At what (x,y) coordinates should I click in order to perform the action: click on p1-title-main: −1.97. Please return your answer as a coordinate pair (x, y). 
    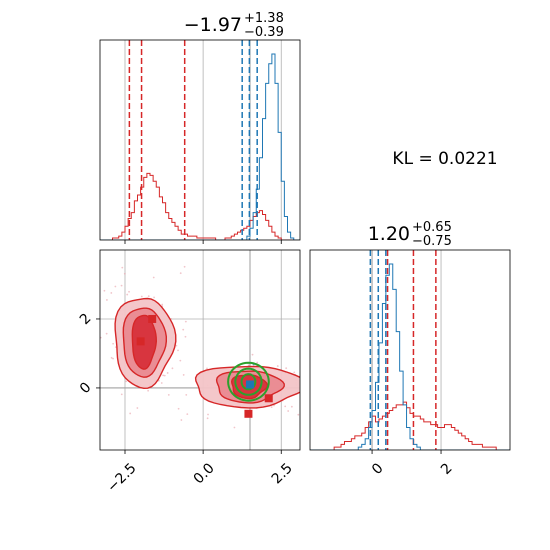
    Looking at the image, I should click on (213, 25).